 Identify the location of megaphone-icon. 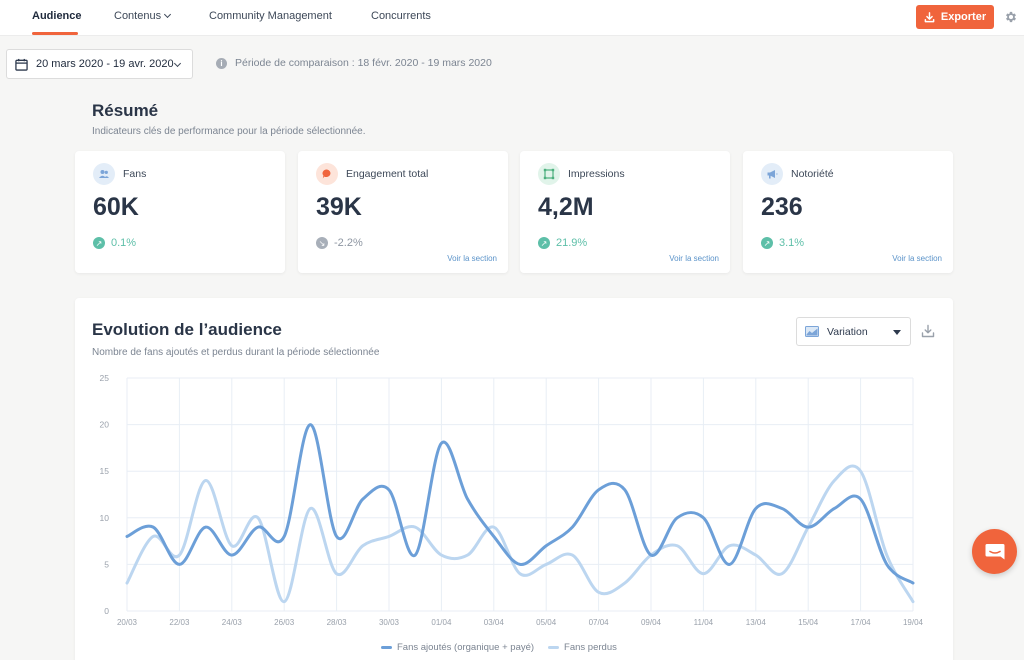
(772, 174).